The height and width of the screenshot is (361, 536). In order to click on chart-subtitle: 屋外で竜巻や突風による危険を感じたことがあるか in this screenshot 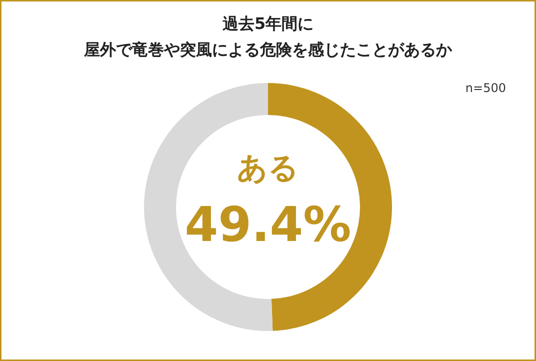, I will do `click(268, 49)`.